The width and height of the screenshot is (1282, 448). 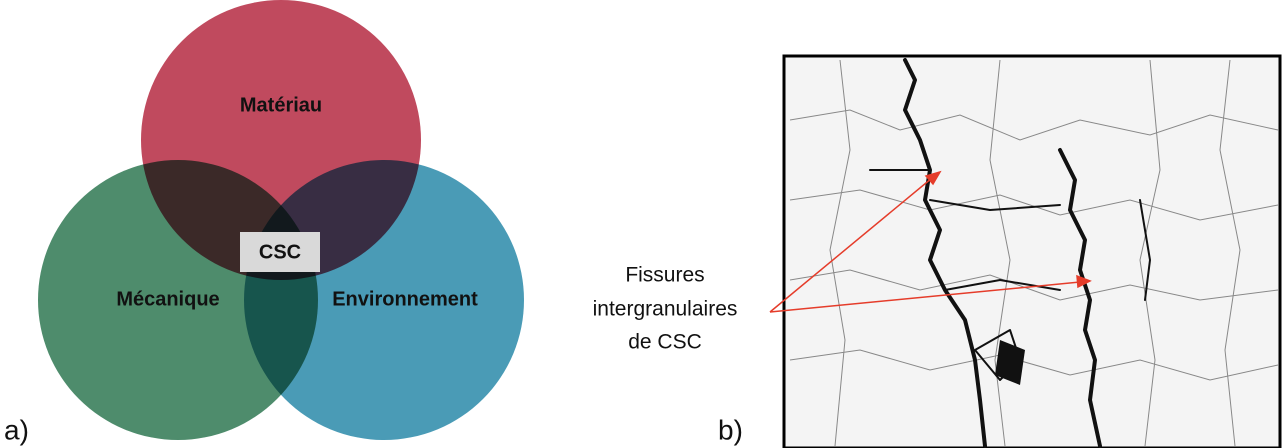 What do you see at coordinates (665, 342) in the screenshot?
I see `annotation: de CSC` at bounding box center [665, 342].